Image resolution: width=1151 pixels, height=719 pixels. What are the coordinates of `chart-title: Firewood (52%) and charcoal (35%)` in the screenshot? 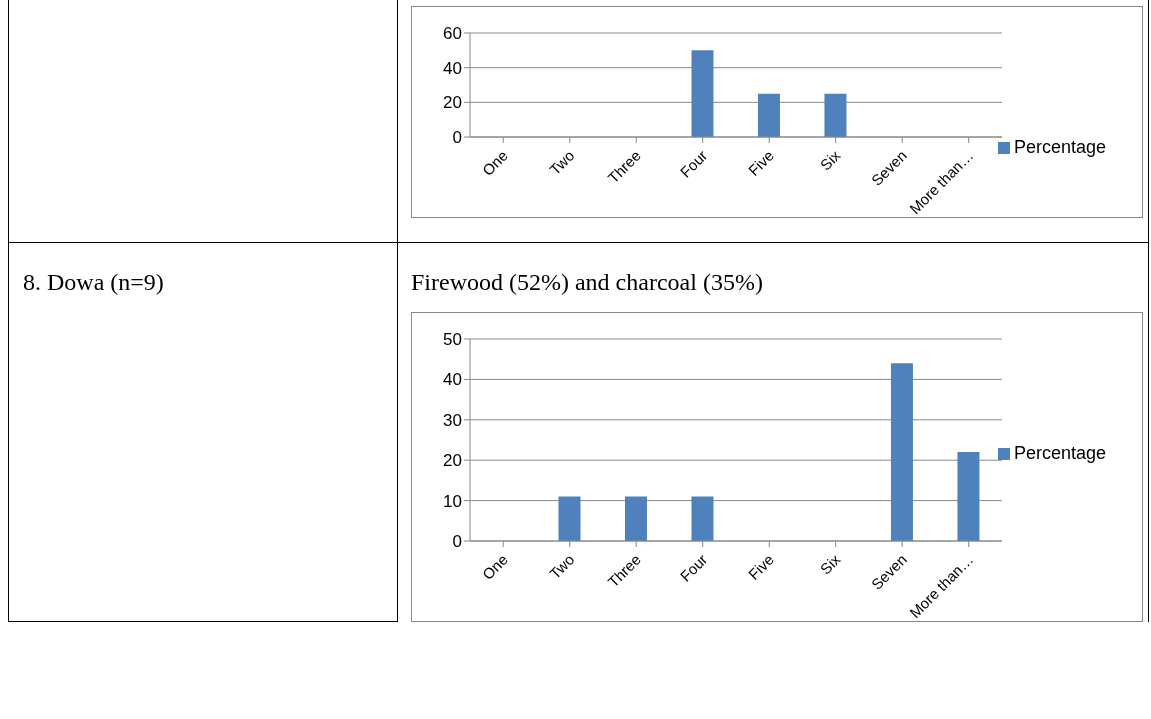 It's located at (587, 282).